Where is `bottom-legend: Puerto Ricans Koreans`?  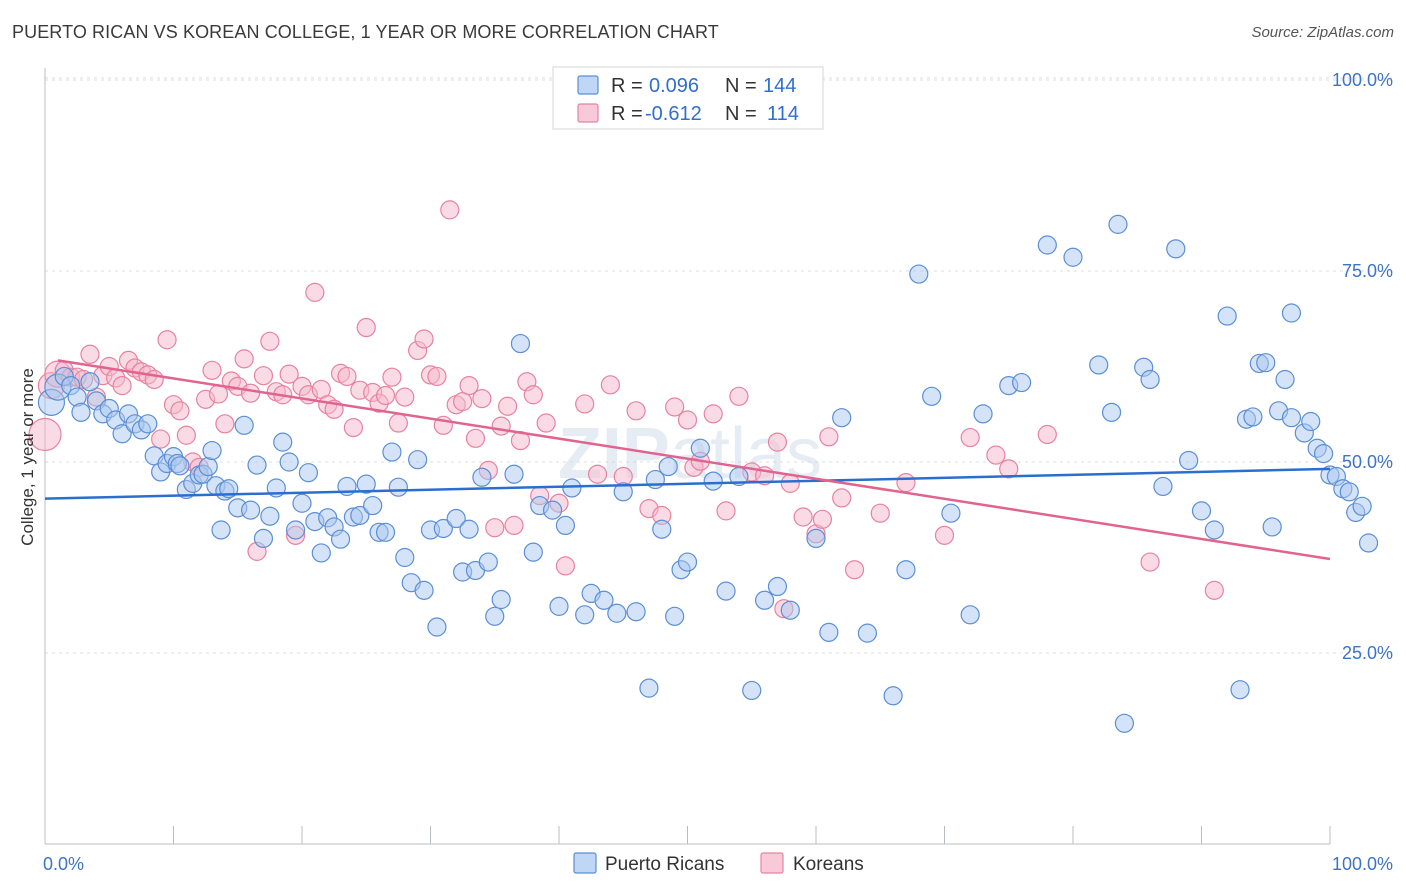 bottom-legend: Puerto Ricans Koreans is located at coordinates (718, 863).